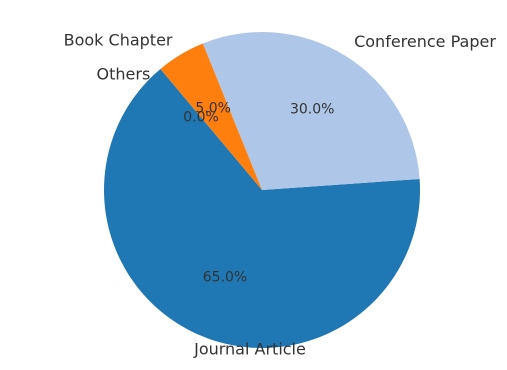  Describe the element at coordinates (118, 40) in the screenshot. I see `label-book-chapter: Book Chapter` at that location.